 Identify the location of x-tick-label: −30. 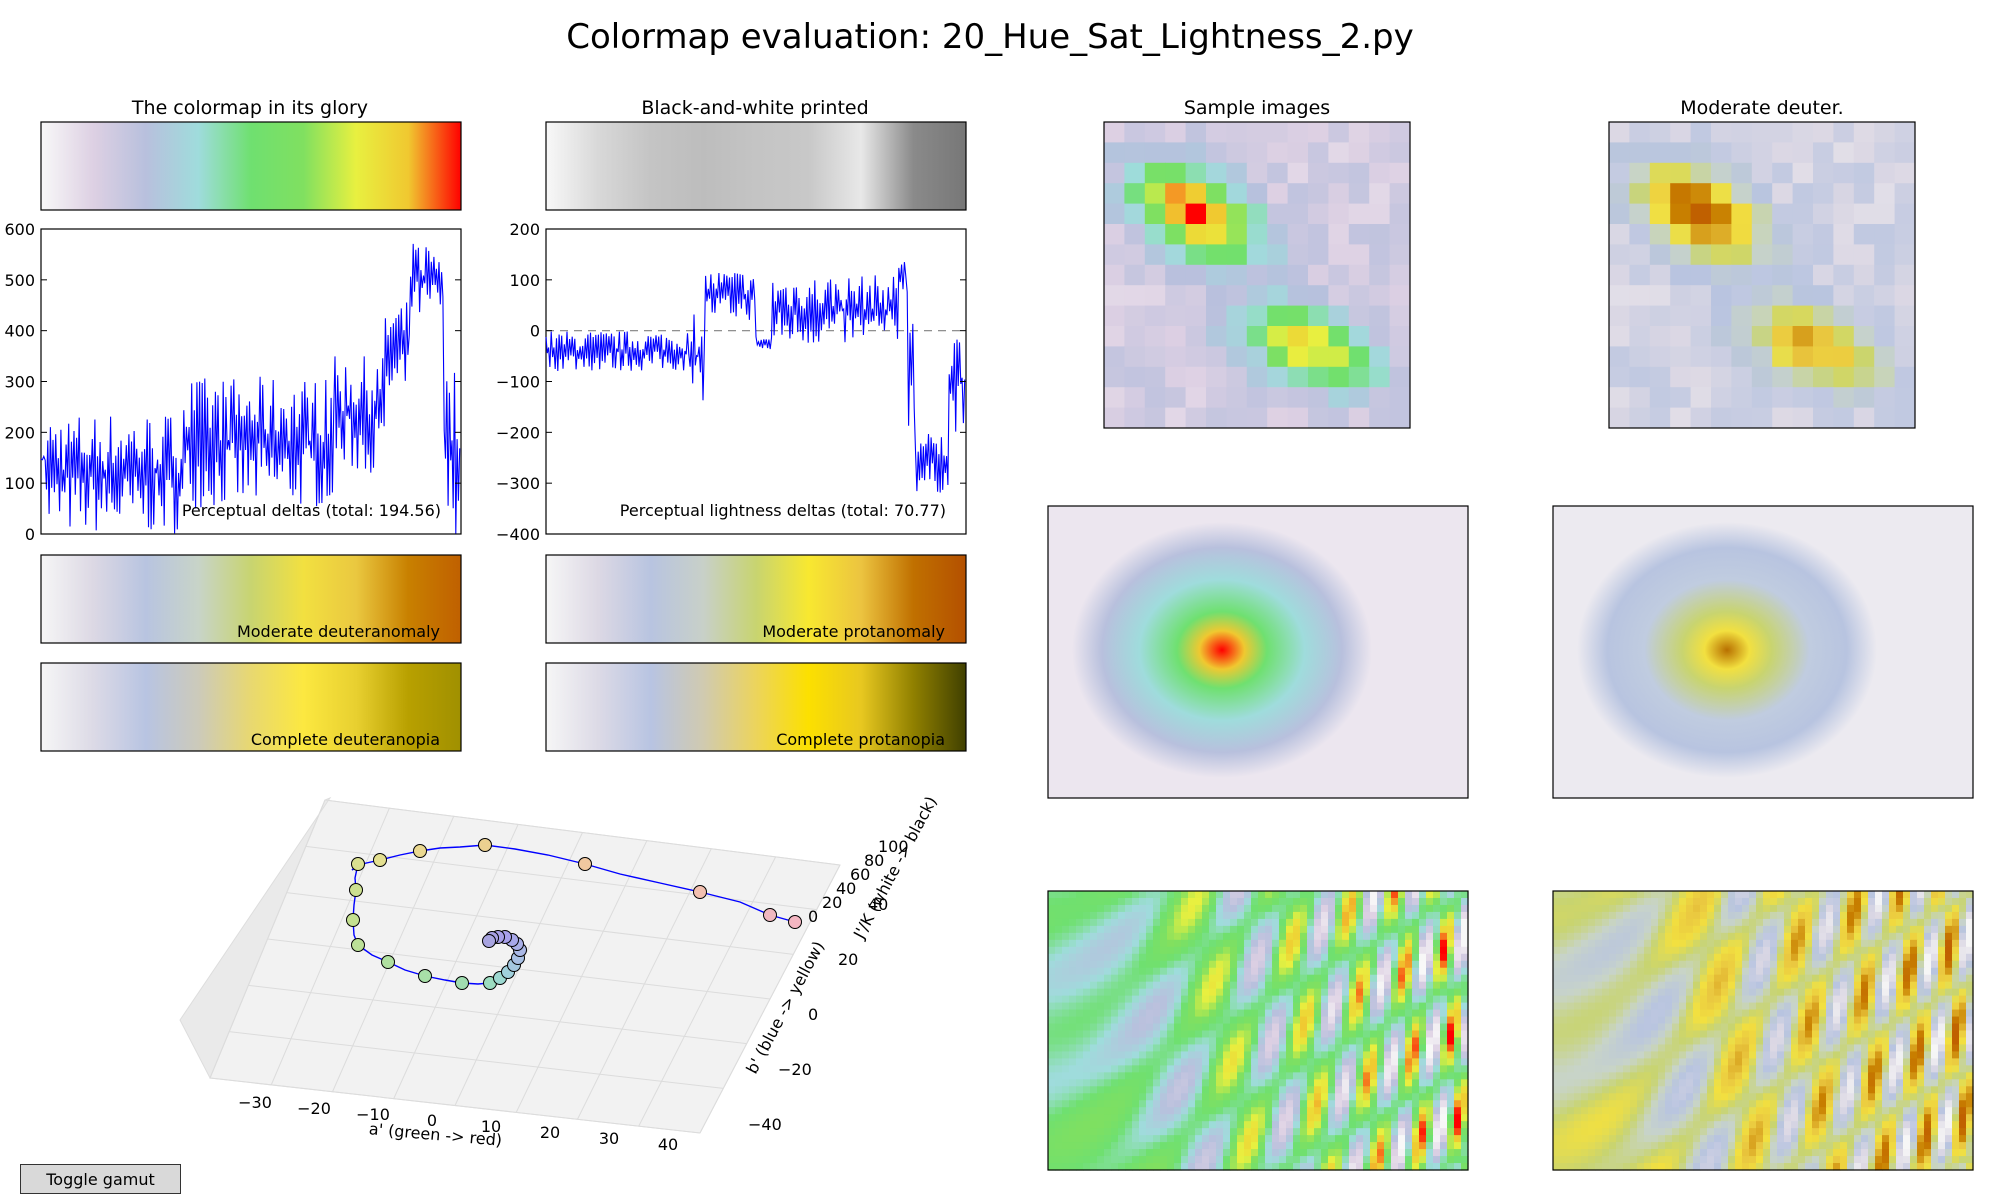
(255, 1102).